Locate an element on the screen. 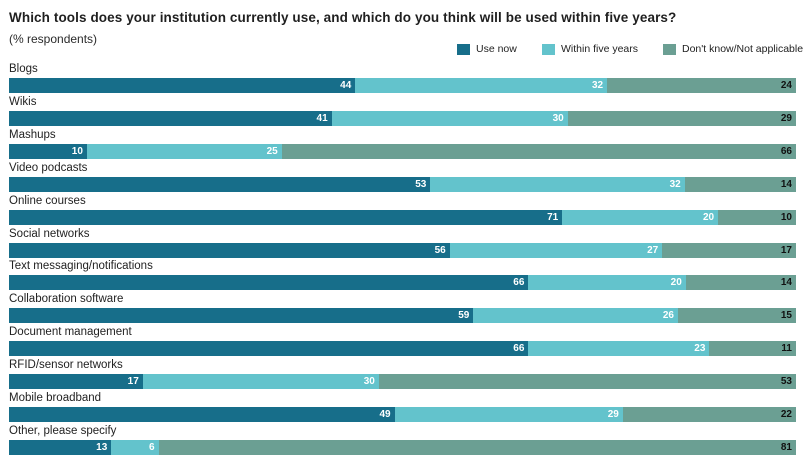 This screenshot has height=471, width=810. bar-segment-dont-know: 10 is located at coordinates (757, 217).